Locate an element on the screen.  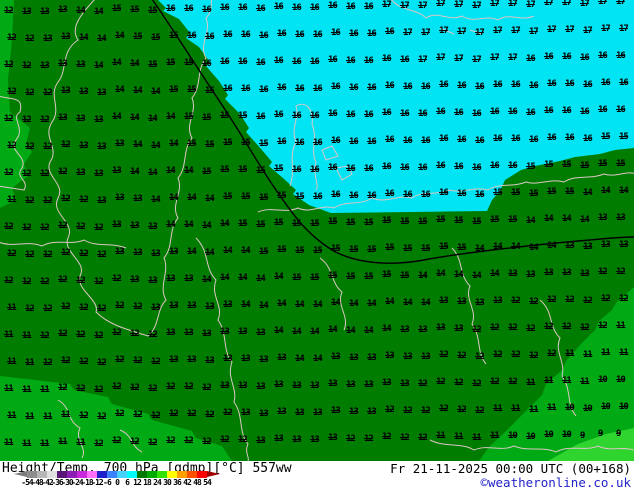
inland-border-left is located at coordinates (63, 244).